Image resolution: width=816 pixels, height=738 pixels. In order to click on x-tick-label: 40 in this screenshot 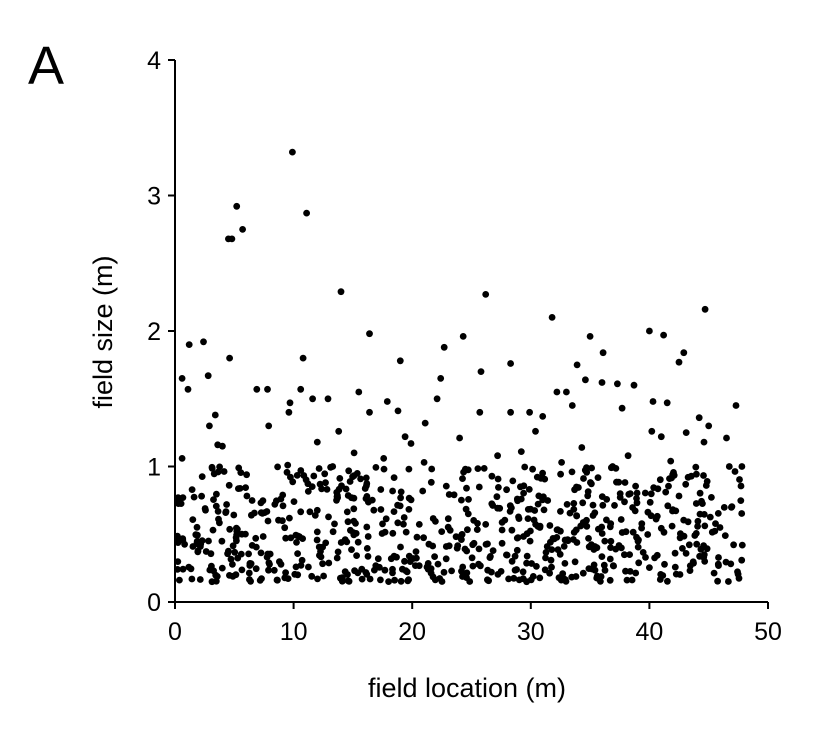, I will do `click(649, 632)`.